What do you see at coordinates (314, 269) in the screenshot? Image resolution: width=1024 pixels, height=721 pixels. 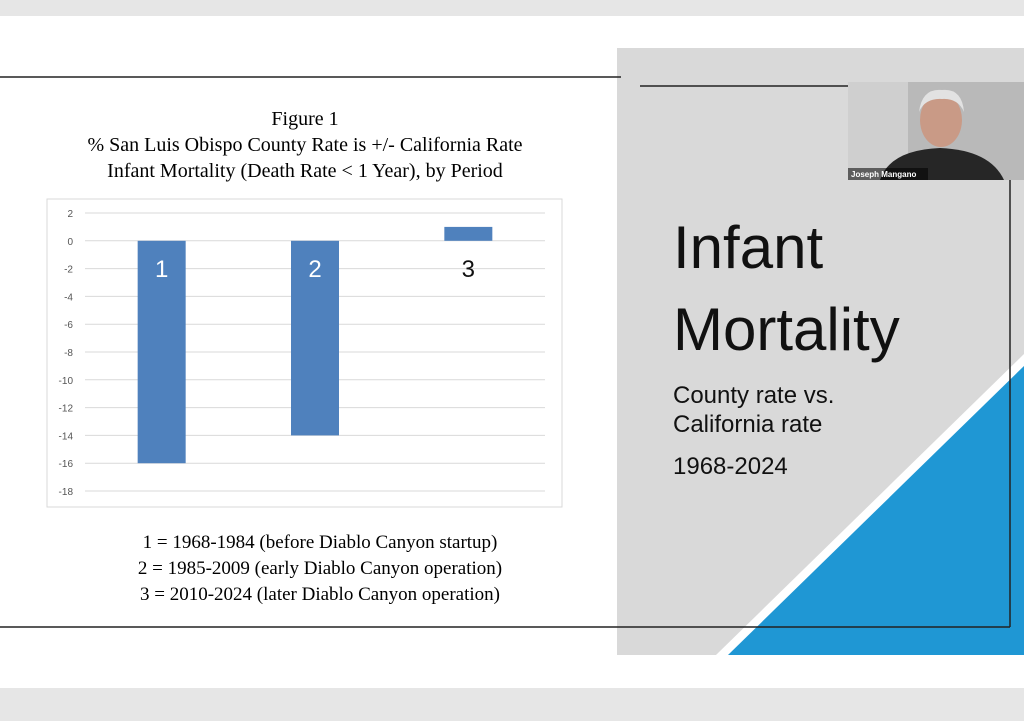 I see `bar-label: 2` at bounding box center [314, 269].